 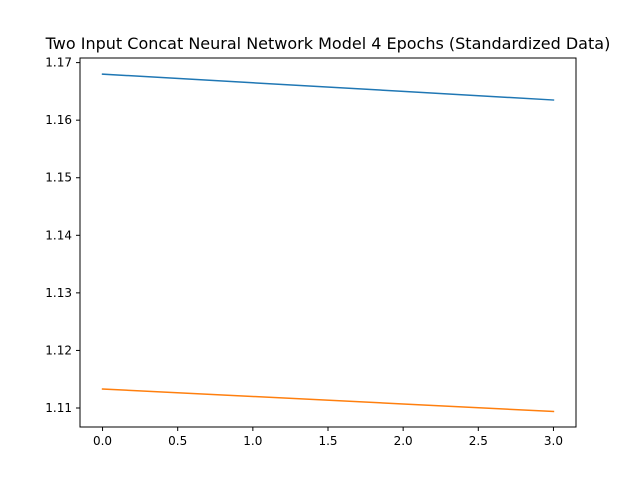 What do you see at coordinates (327, 441) in the screenshot?
I see `x-tick-label: 1.5` at bounding box center [327, 441].